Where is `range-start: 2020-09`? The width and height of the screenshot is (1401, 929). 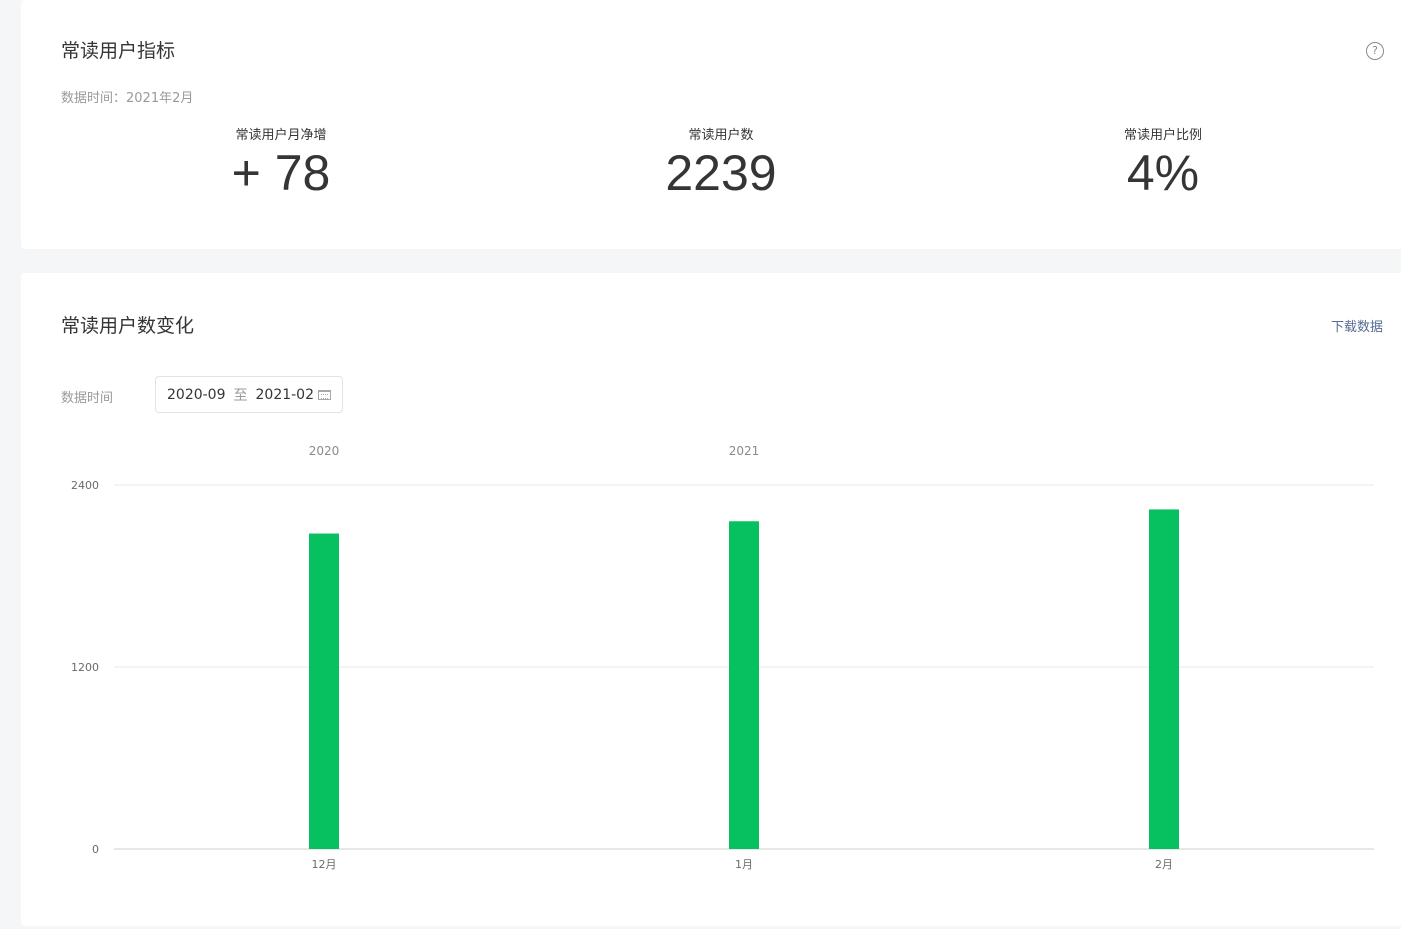 range-start: 2020-09 is located at coordinates (196, 394).